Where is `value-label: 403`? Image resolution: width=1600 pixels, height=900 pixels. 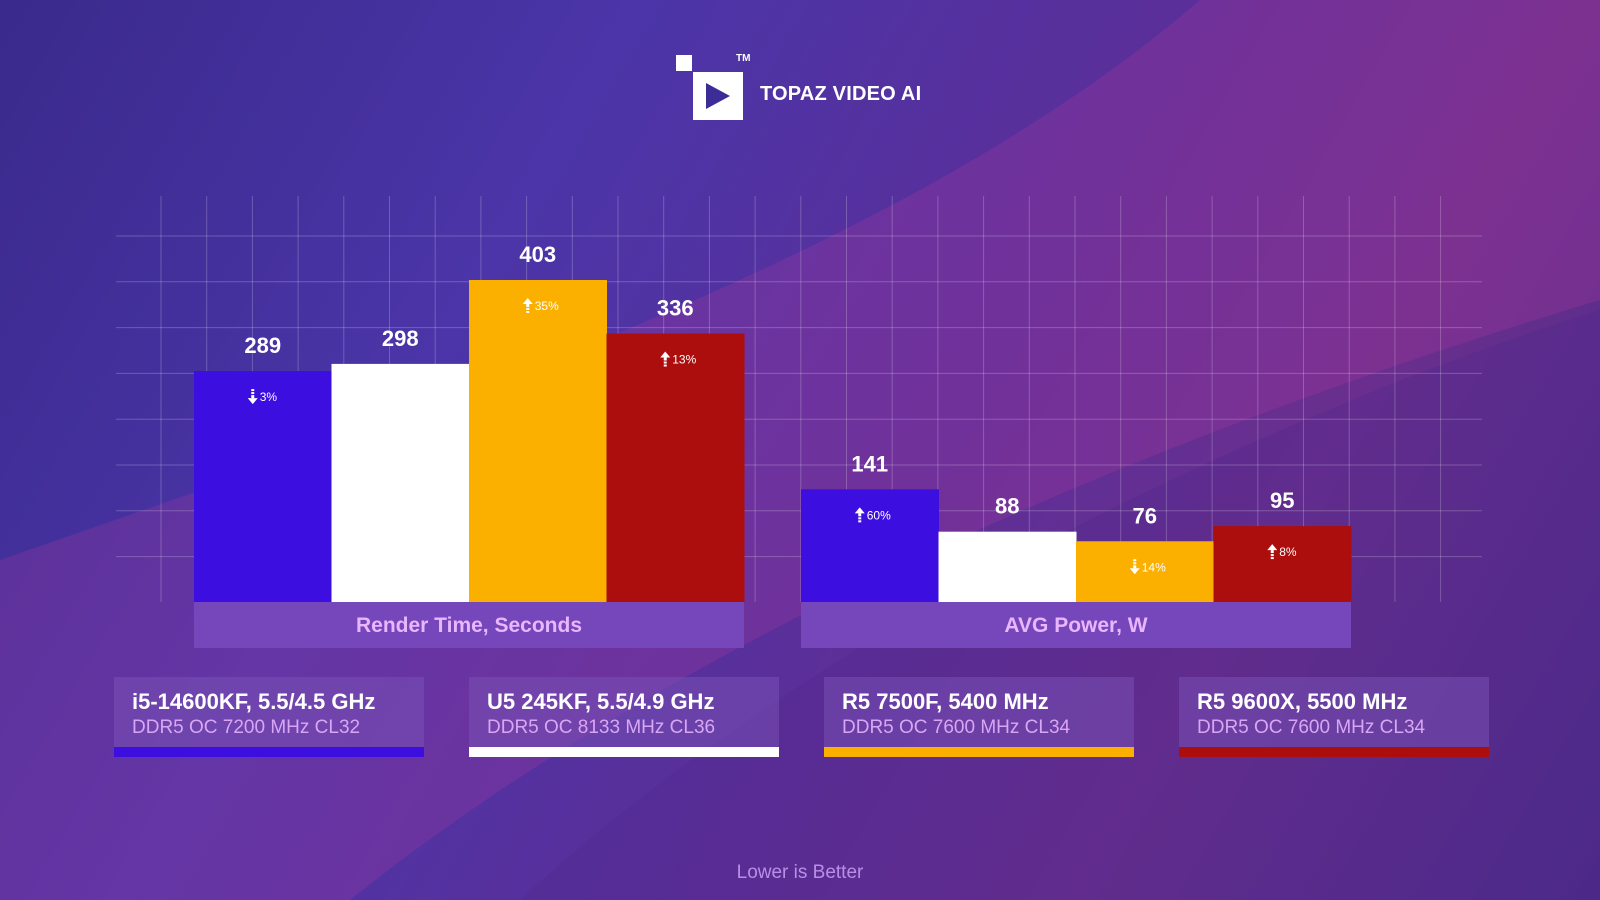 value-label: 403 is located at coordinates (537, 254).